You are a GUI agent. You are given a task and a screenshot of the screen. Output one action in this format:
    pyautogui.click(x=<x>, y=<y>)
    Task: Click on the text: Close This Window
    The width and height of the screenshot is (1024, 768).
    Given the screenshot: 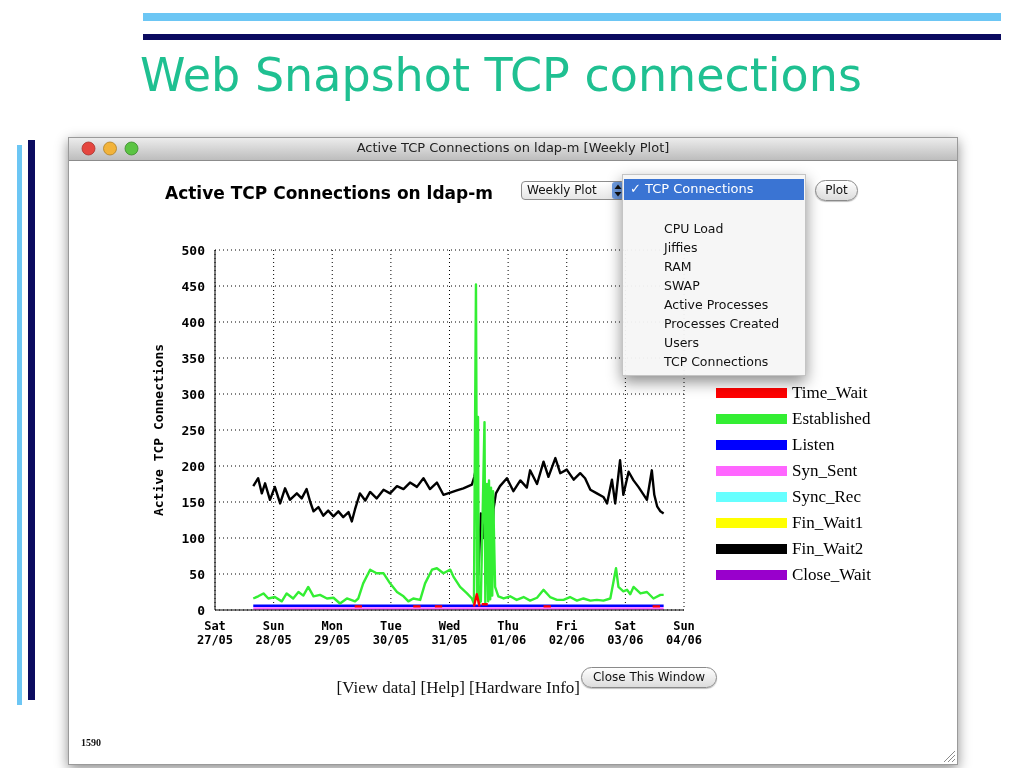 What is the action you would take?
    pyautogui.click(x=649, y=677)
    